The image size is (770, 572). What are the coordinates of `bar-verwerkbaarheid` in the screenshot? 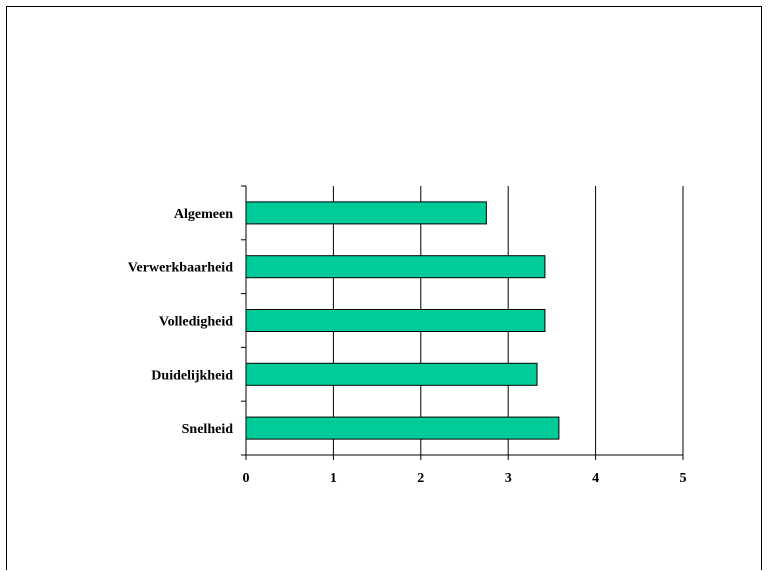 It's located at (395, 267).